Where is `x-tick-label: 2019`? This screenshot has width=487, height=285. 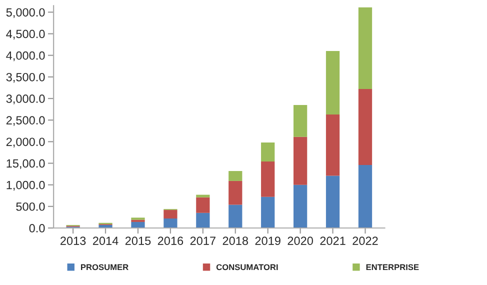
x-tick-label: 2019 is located at coordinates (267, 241).